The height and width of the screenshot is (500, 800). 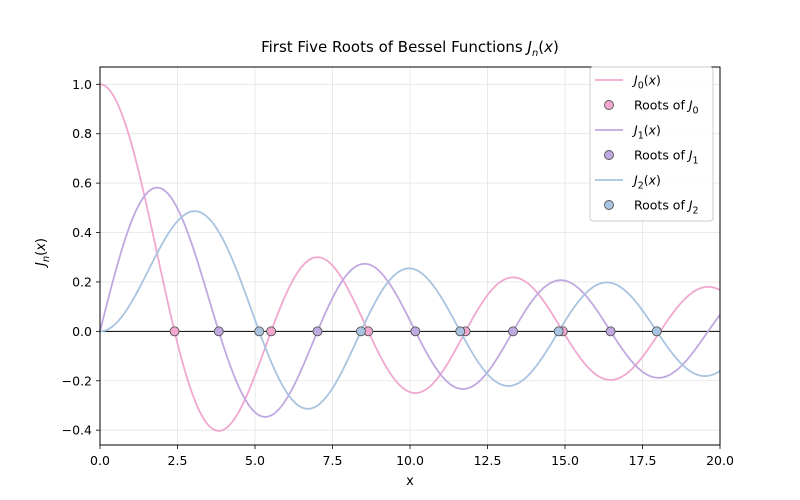 What do you see at coordinates (535, 53) in the screenshot?
I see `chart-title-math-sub: n` at bounding box center [535, 53].